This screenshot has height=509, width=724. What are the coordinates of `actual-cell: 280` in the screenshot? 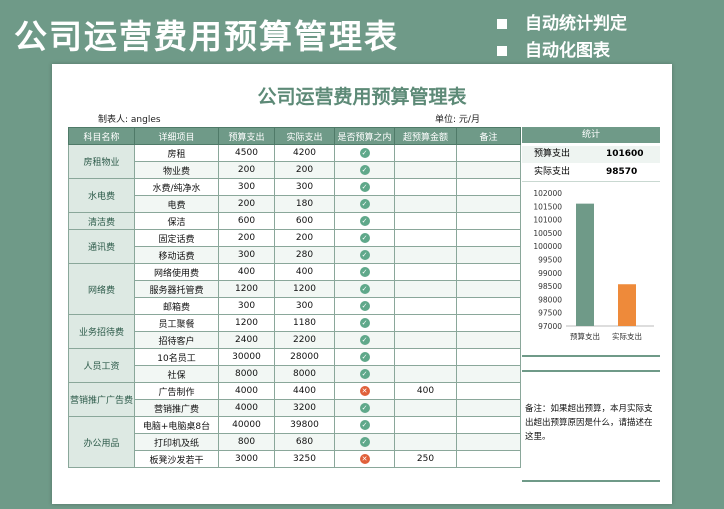 It's located at (304, 255).